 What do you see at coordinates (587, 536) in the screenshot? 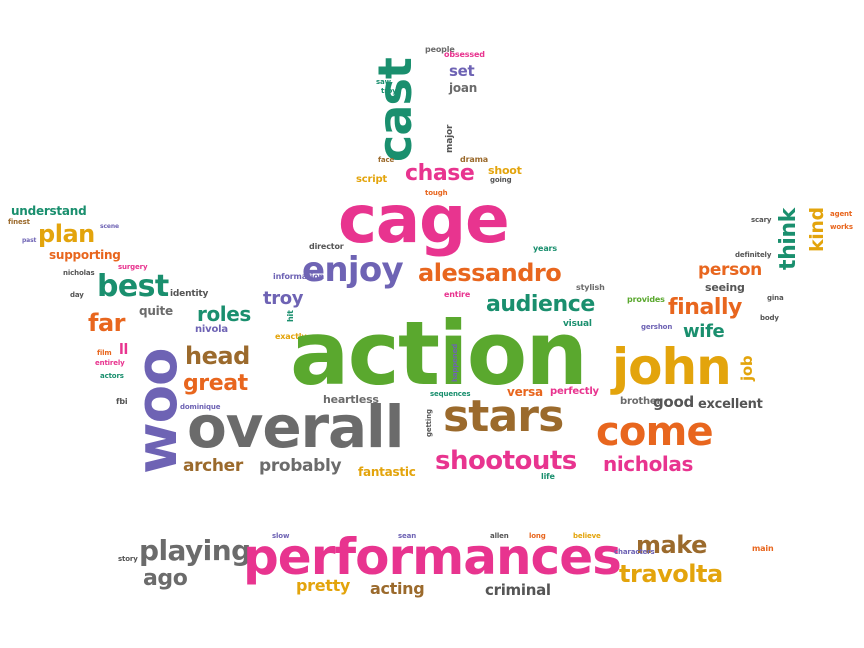
I see `word-entertaining: believe` at bounding box center [587, 536].